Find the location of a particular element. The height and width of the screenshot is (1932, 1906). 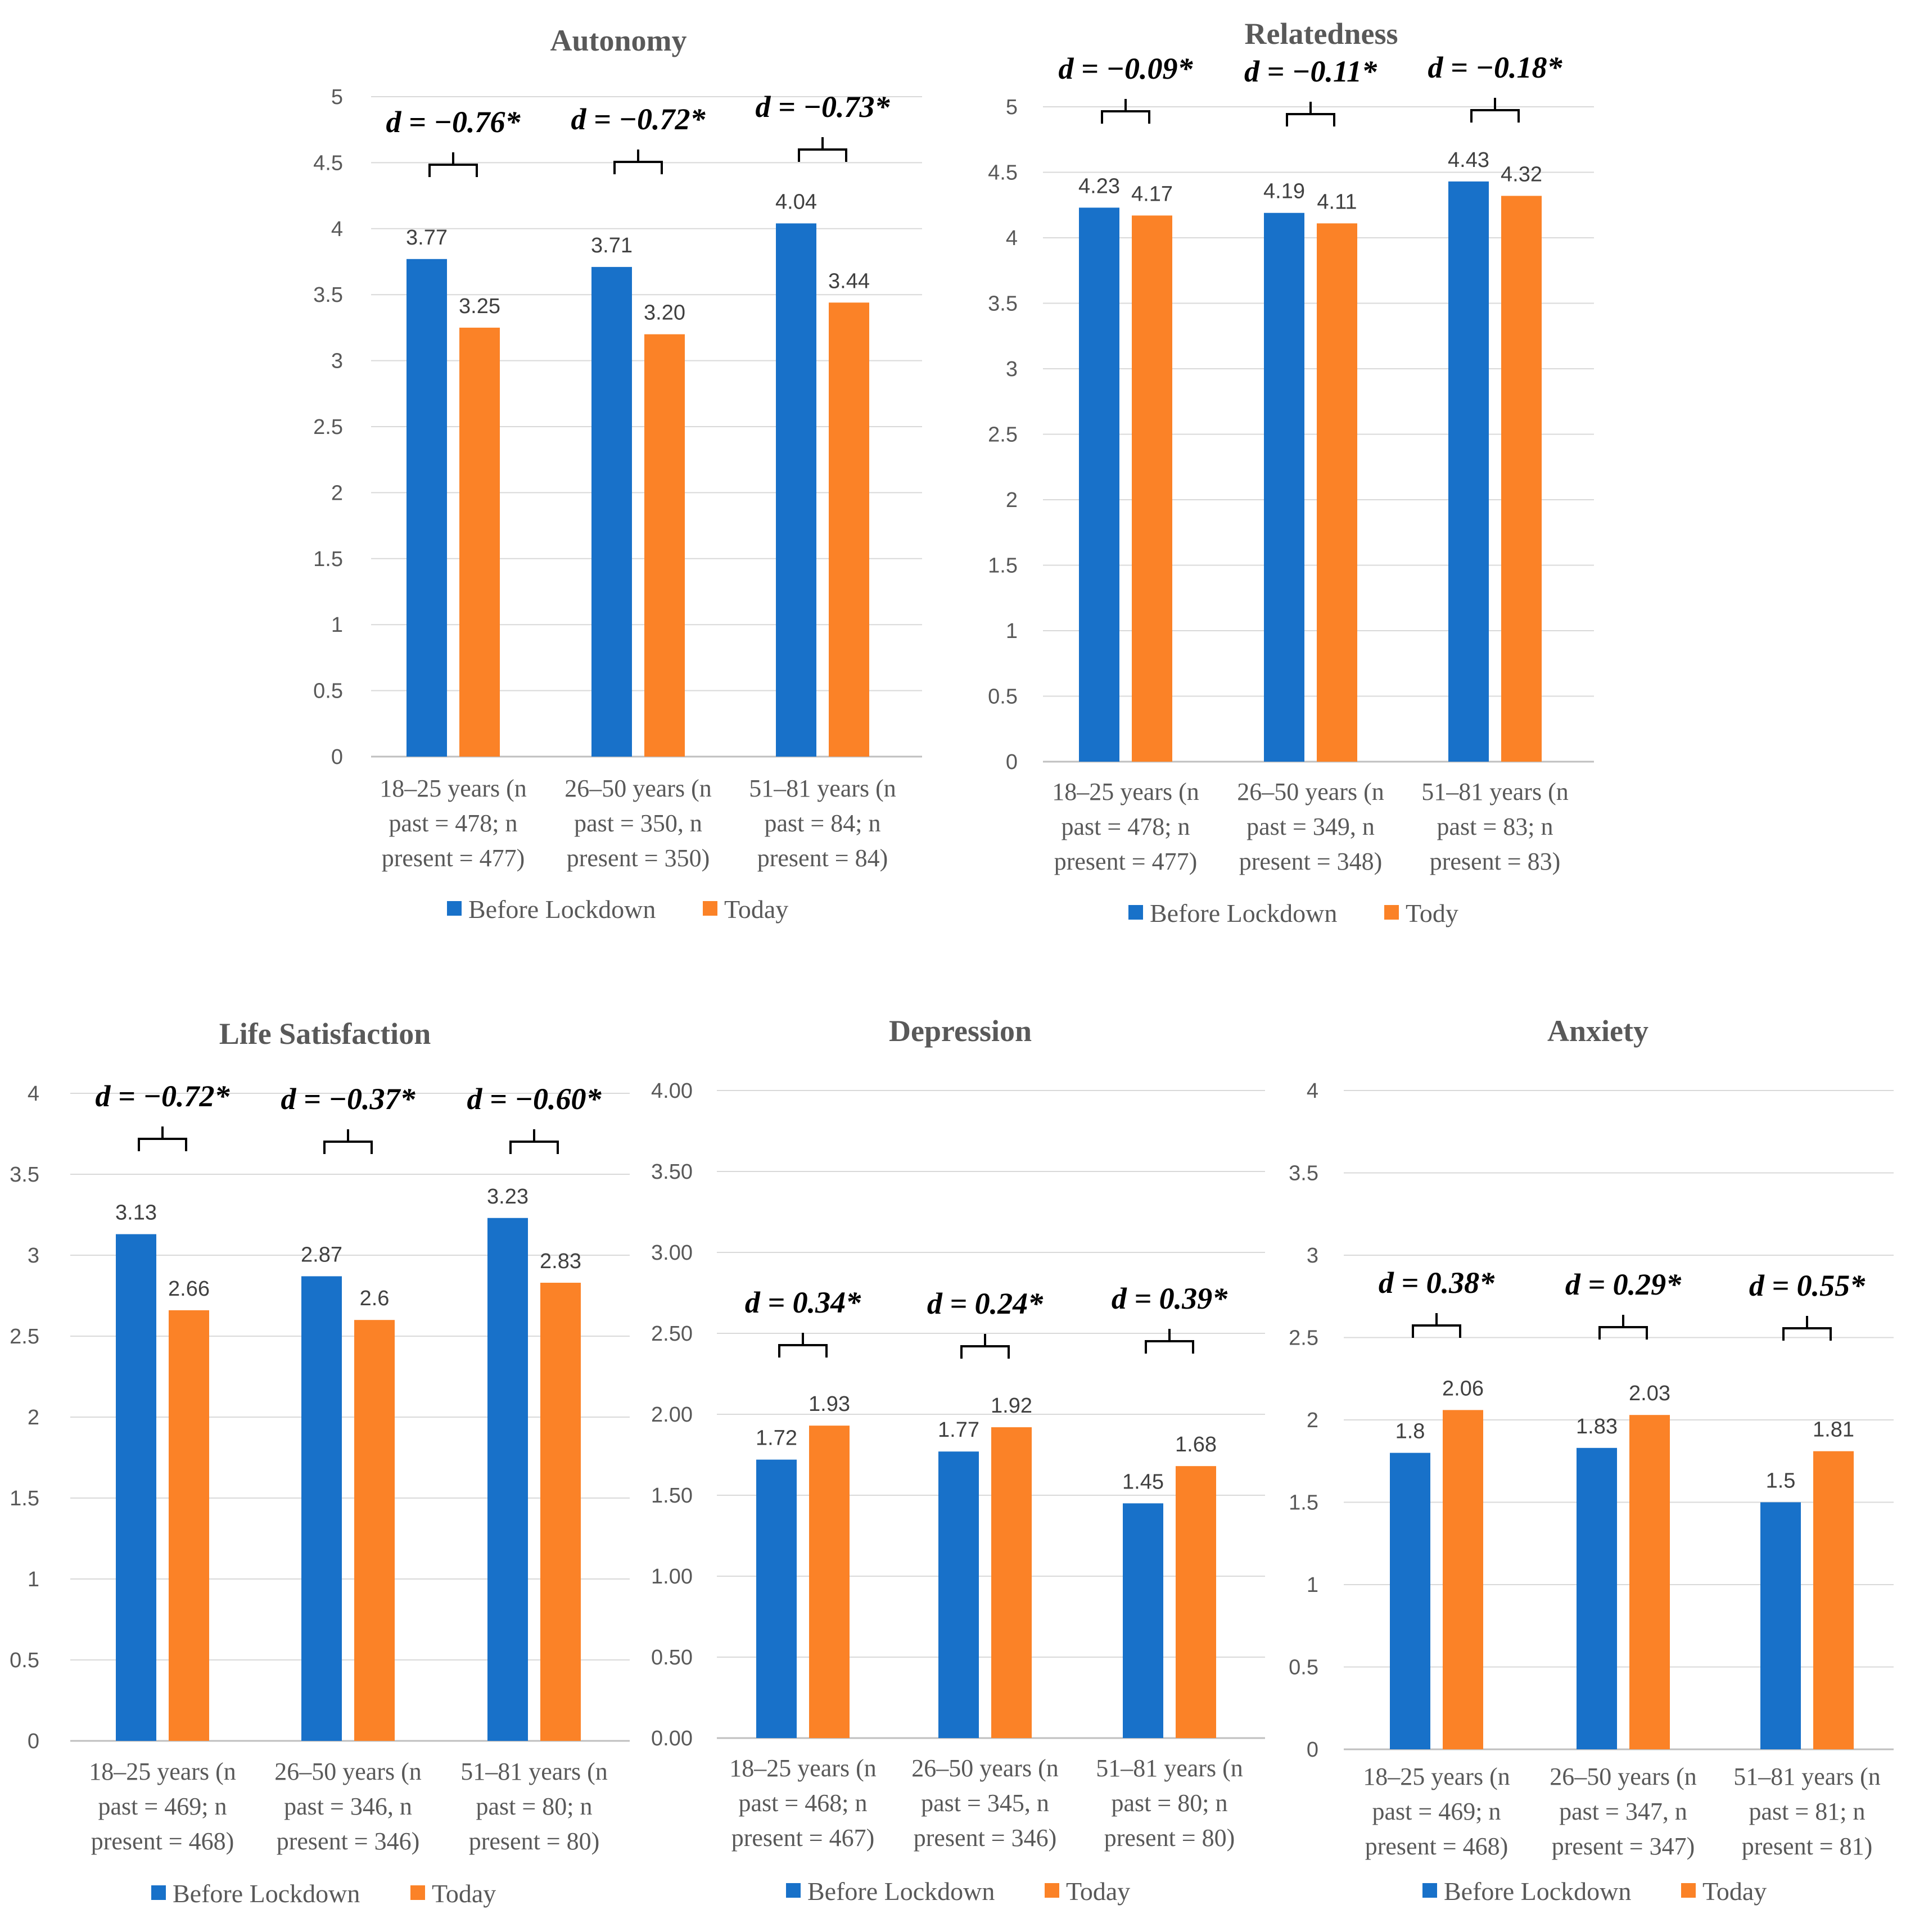

y-tick-label: 0.00 is located at coordinates (672, 1738).